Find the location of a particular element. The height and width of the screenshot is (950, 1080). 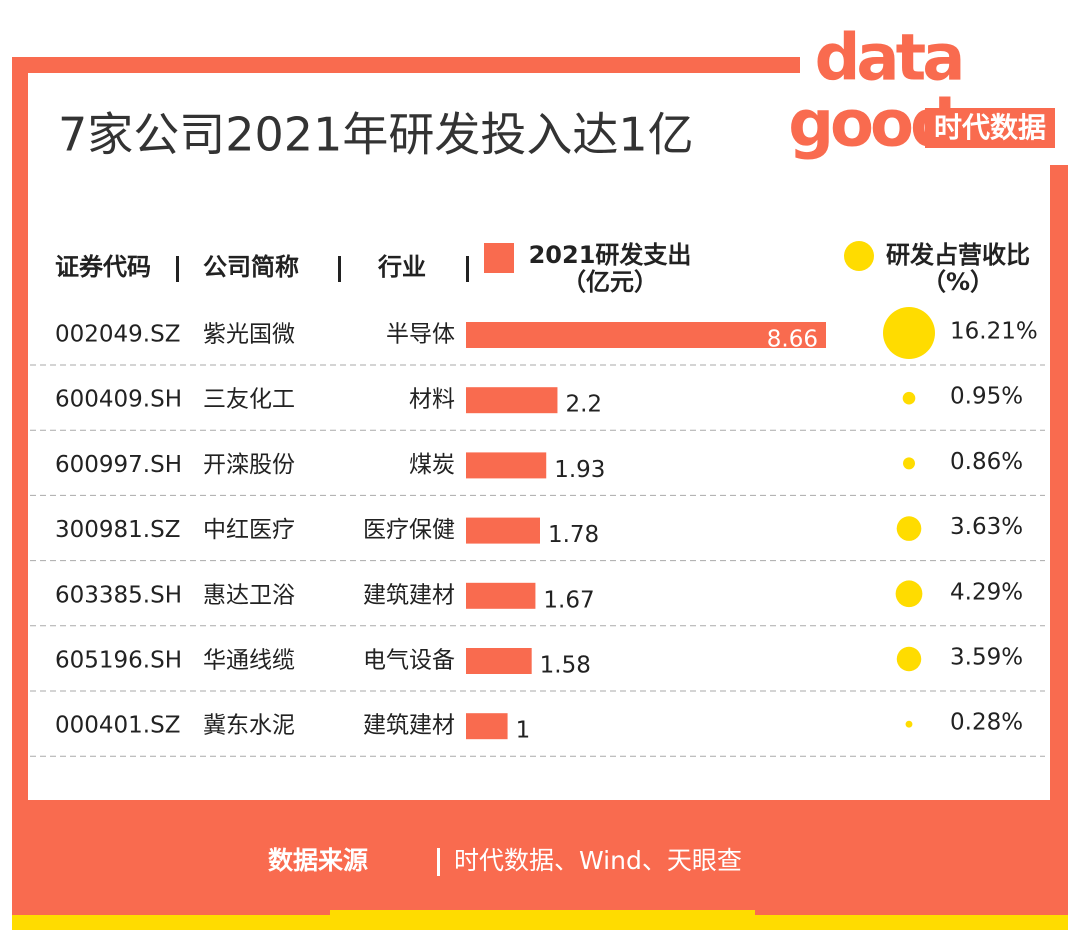

company: 惠达卫浴 is located at coordinates (249, 595).